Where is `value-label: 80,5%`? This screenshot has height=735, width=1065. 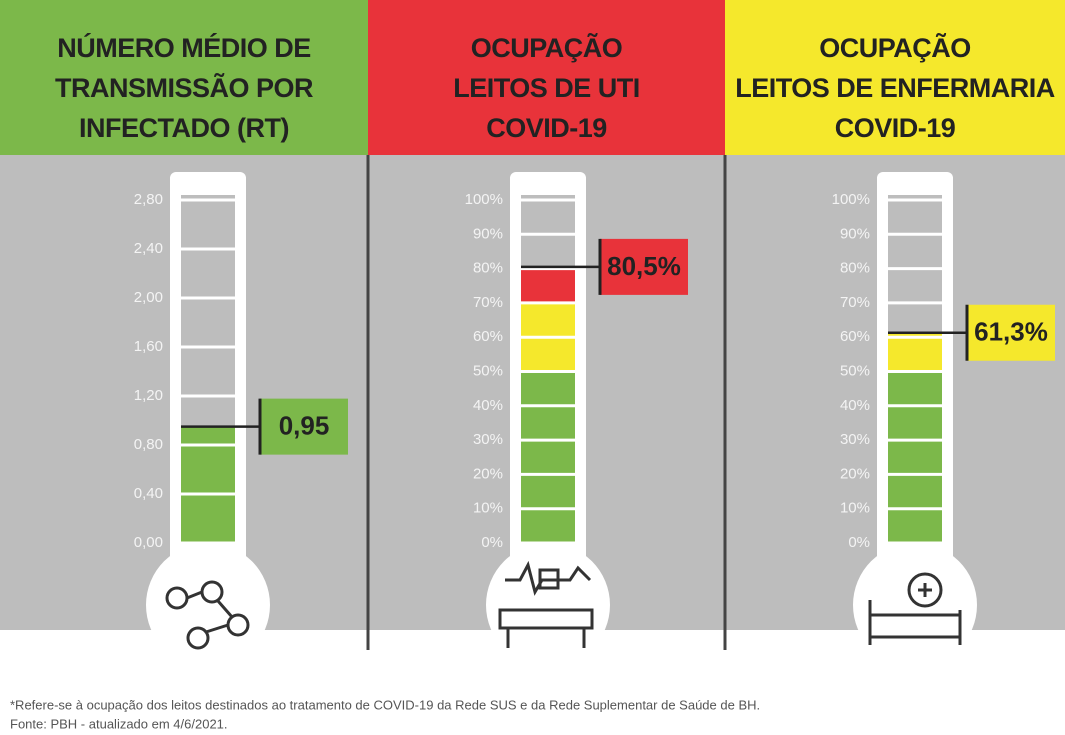
value-label: 80,5% is located at coordinates (644, 266).